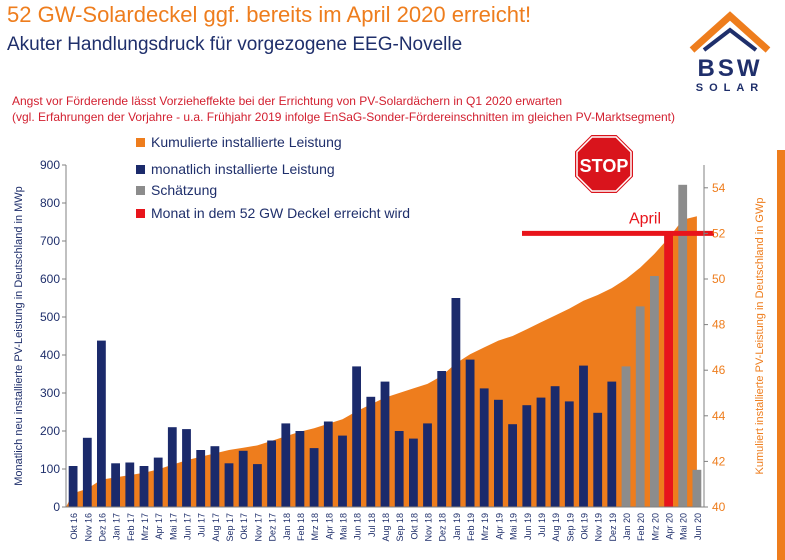 This screenshot has width=785, height=560. I want to click on left-tick-label: 300, so click(50, 393).